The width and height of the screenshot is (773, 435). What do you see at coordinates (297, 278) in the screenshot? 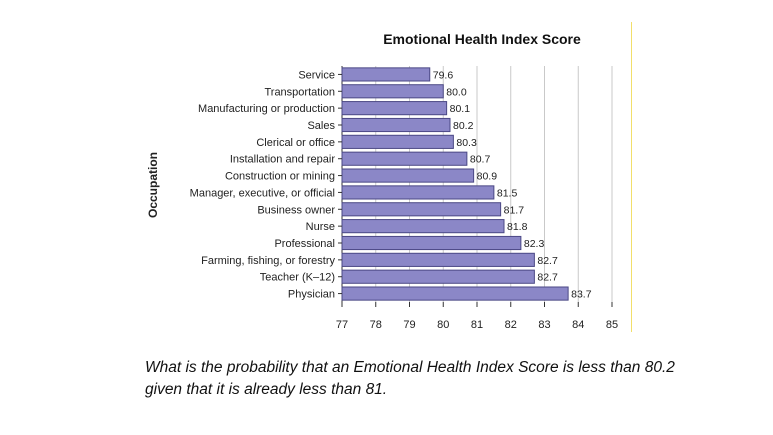
I see `category-label: Teacher (K–12)` at bounding box center [297, 278].